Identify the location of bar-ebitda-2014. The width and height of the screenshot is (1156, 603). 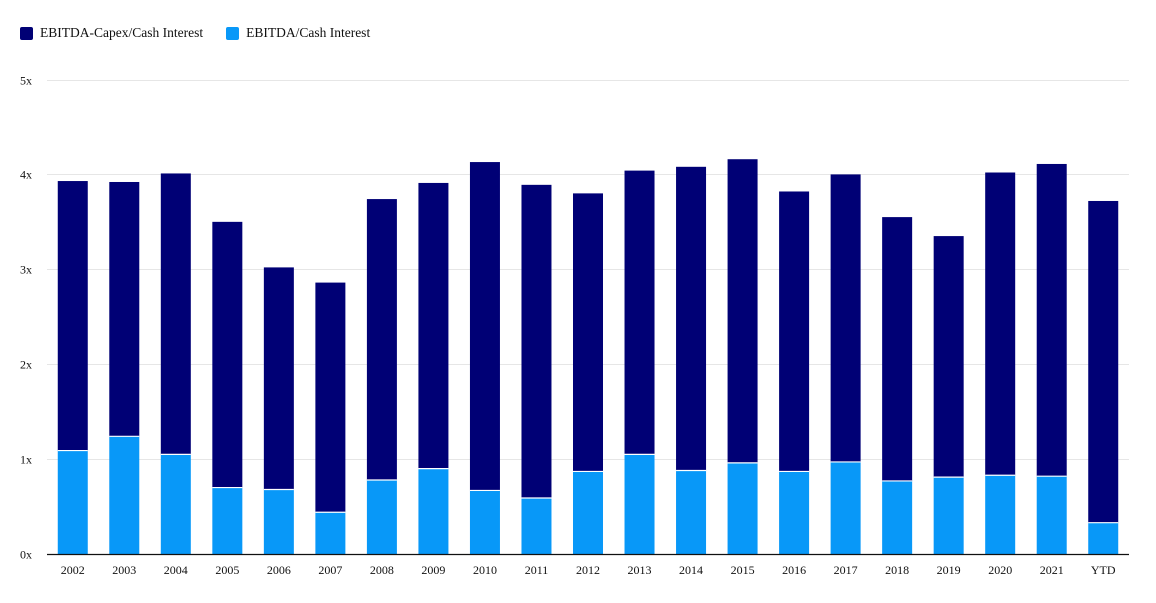
(691, 512).